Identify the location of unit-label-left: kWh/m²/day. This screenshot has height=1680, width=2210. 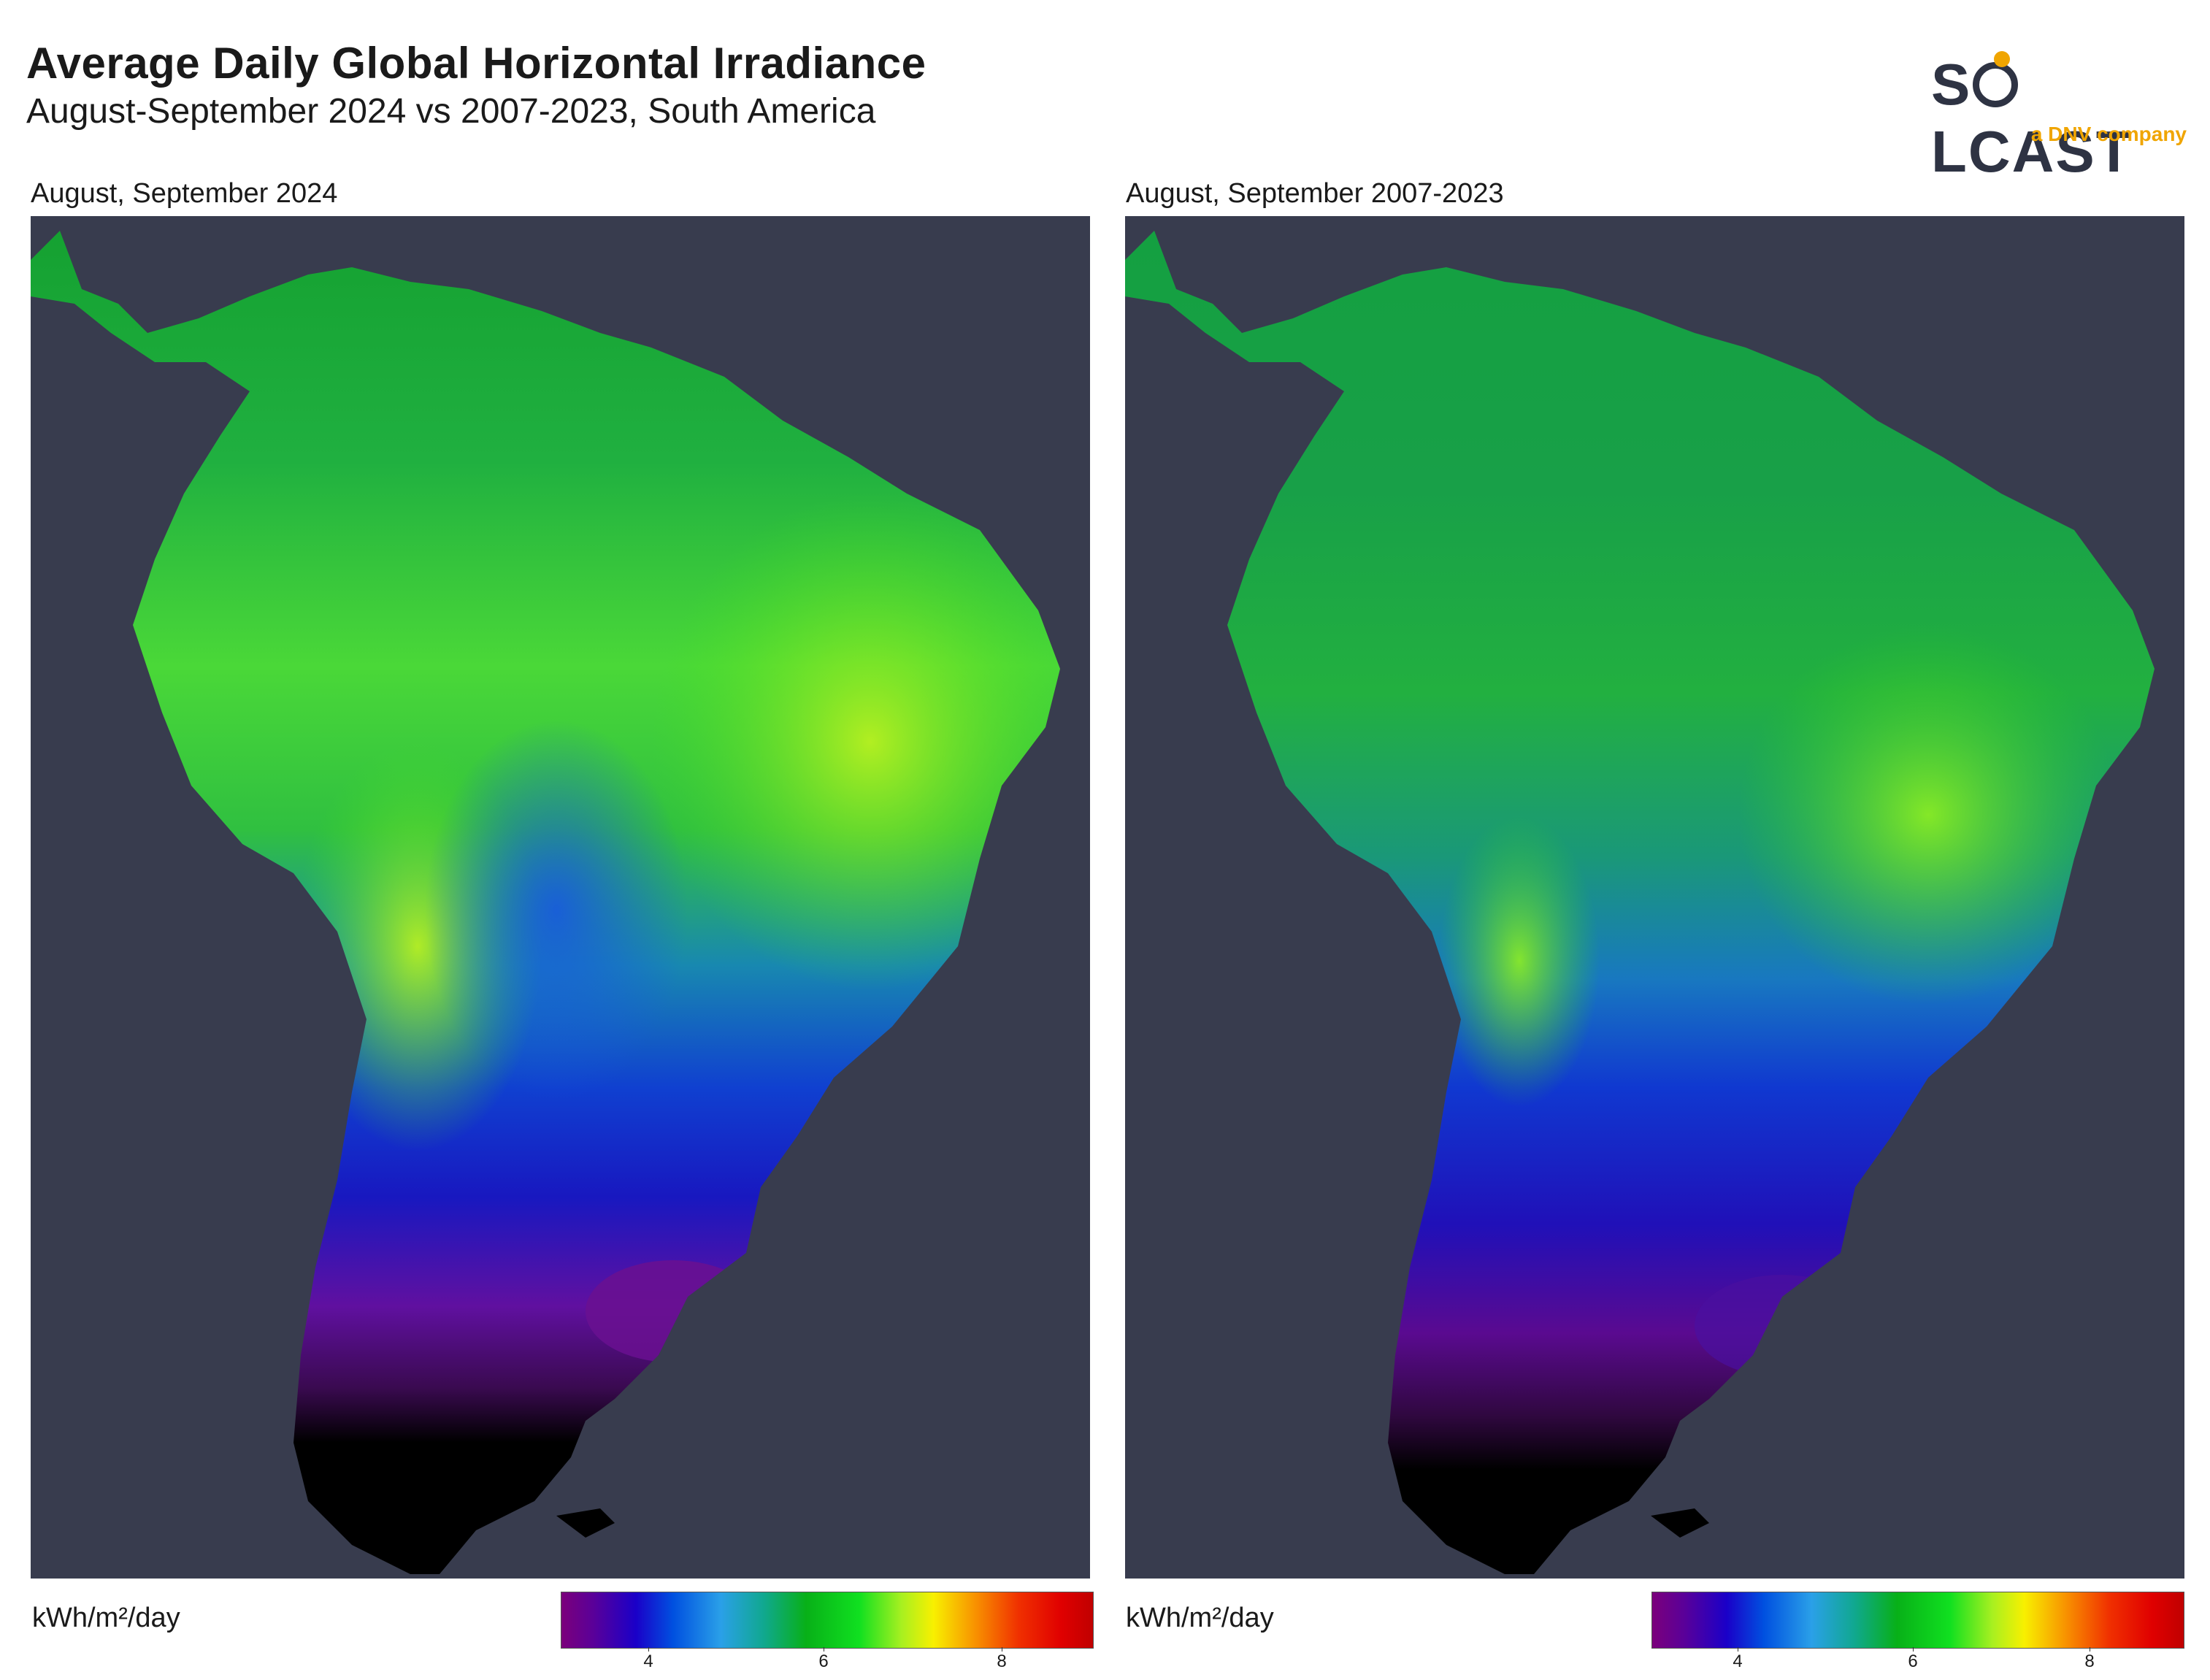
(106, 1618).